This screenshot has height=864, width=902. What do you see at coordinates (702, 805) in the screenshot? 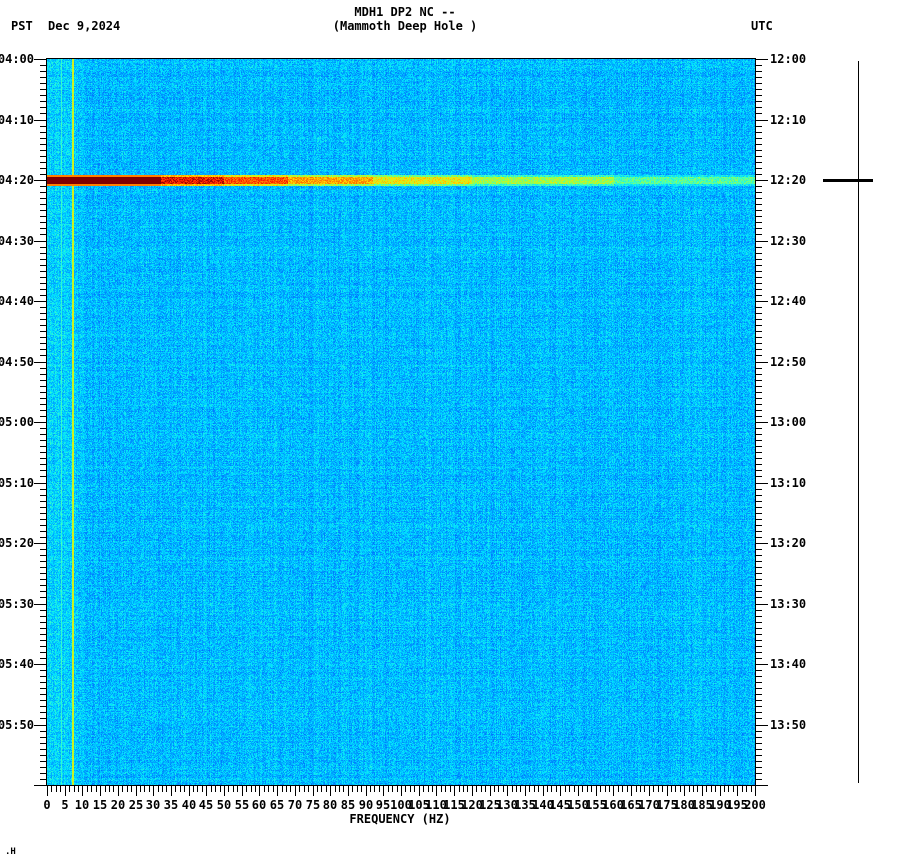
I see `frequency-tick-label: 185` at bounding box center [702, 805].